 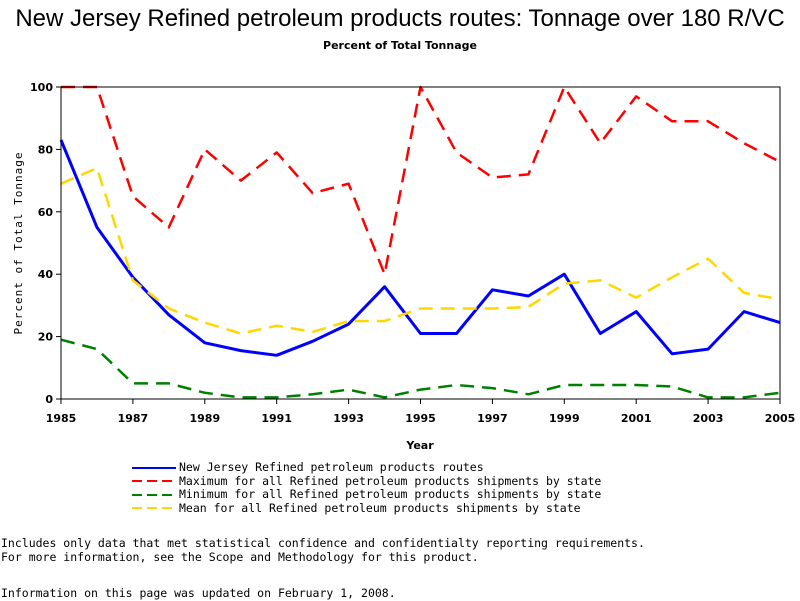 What do you see at coordinates (154, 481) in the screenshot?
I see `legend-swatch-maximum` at bounding box center [154, 481].